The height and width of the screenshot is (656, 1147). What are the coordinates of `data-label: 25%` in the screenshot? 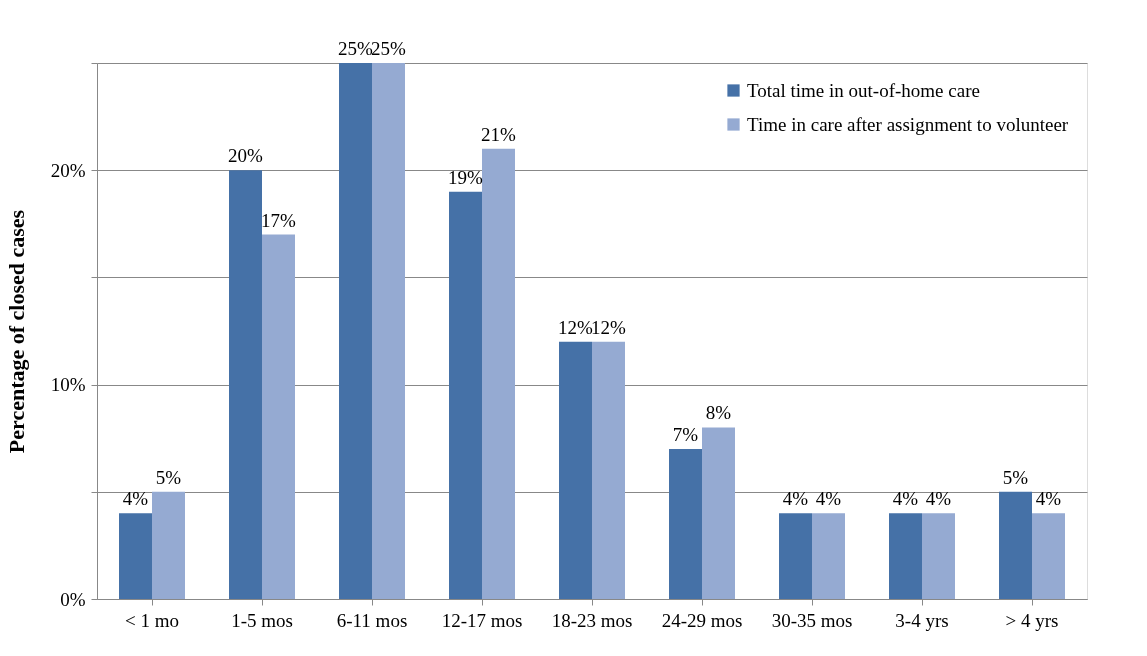 It's located at (389, 48).